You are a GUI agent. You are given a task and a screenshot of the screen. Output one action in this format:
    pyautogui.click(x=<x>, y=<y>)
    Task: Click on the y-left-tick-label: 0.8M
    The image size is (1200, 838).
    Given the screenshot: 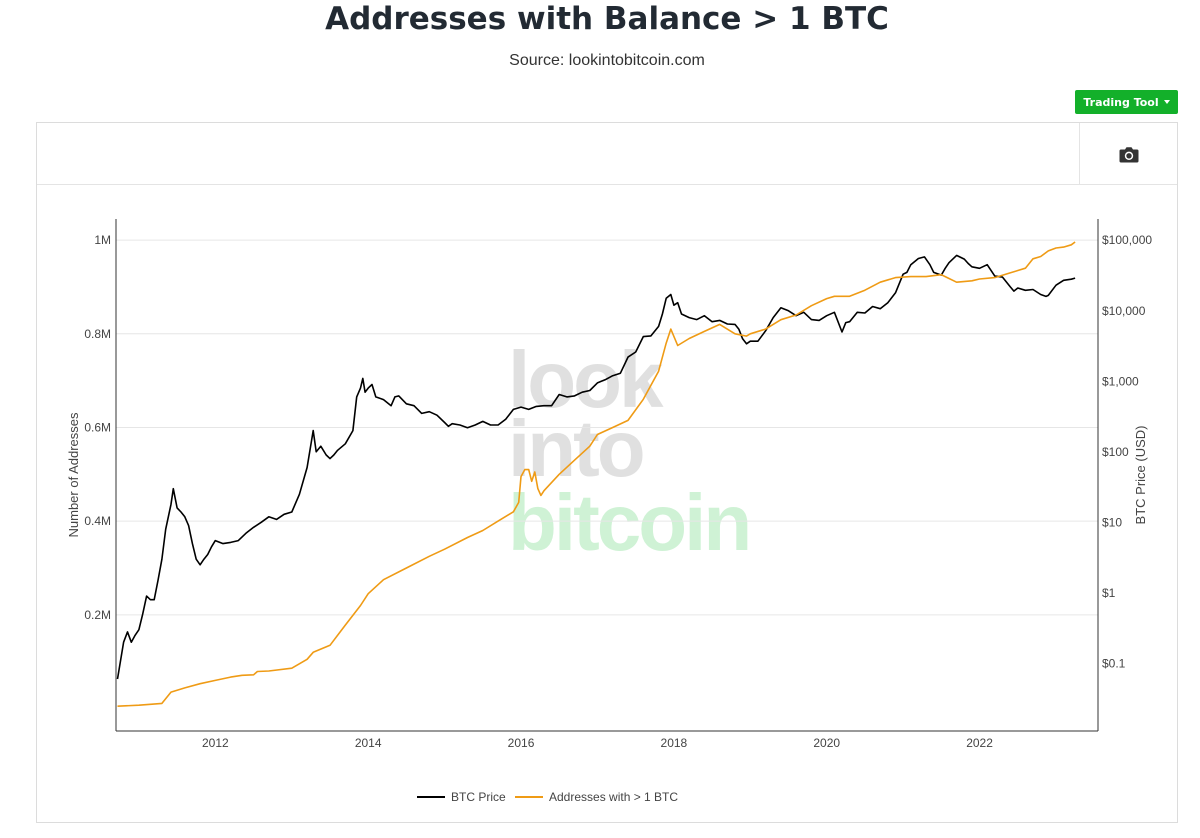 What is the action you would take?
    pyautogui.click(x=97, y=334)
    